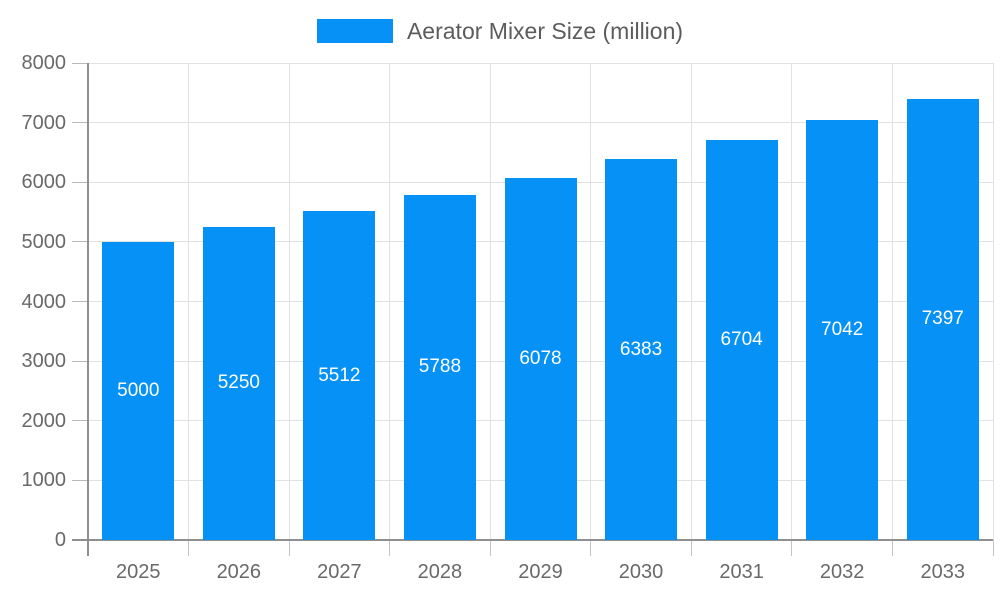 The width and height of the screenshot is (1000, 600). Describe the element at coordinates (532, 540) in the screenshot. I see `x-axis-line` at that location.